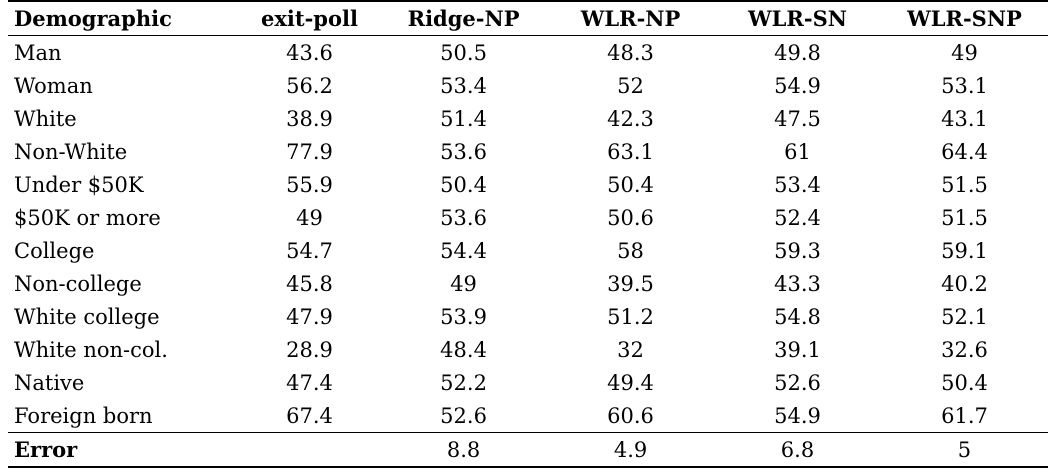 This screenshot has height=473, width=1056. I want to click on cell-exit-poll: 43.6, so click(309, 52).